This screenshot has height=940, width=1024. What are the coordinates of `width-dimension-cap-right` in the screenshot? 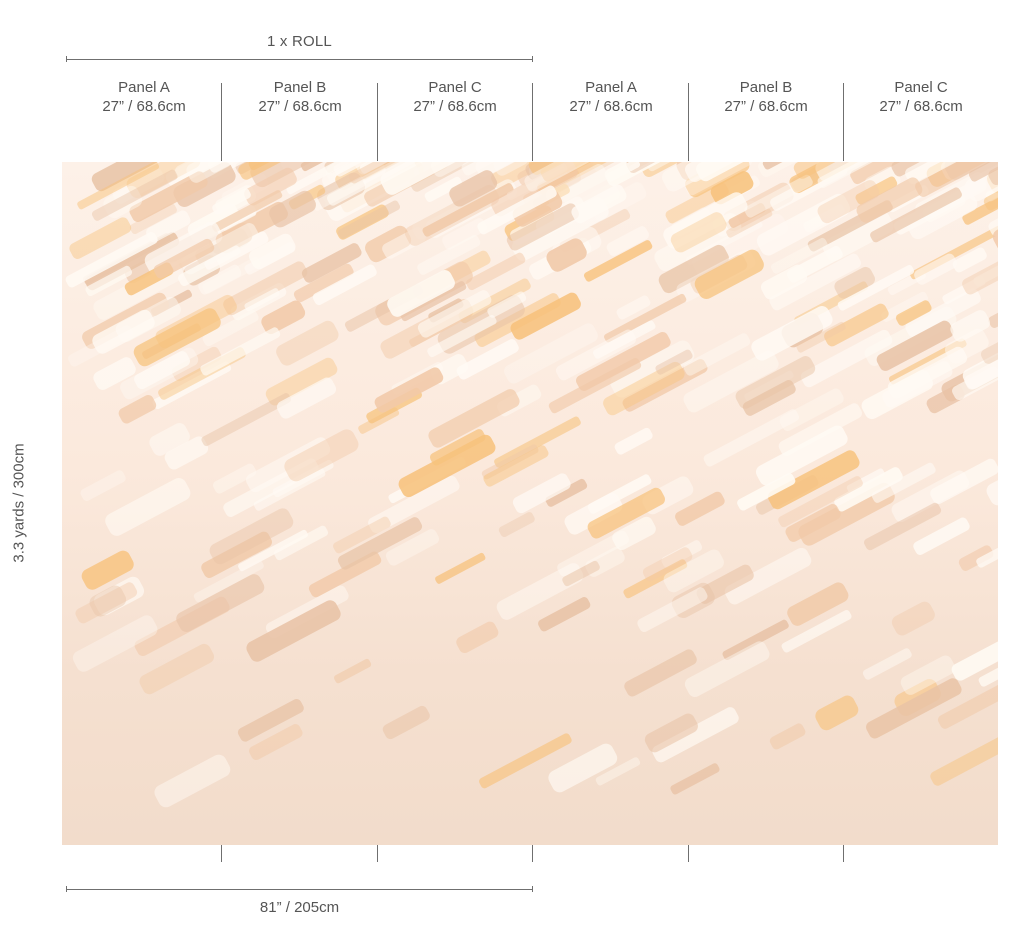 It's located at (532, 889).